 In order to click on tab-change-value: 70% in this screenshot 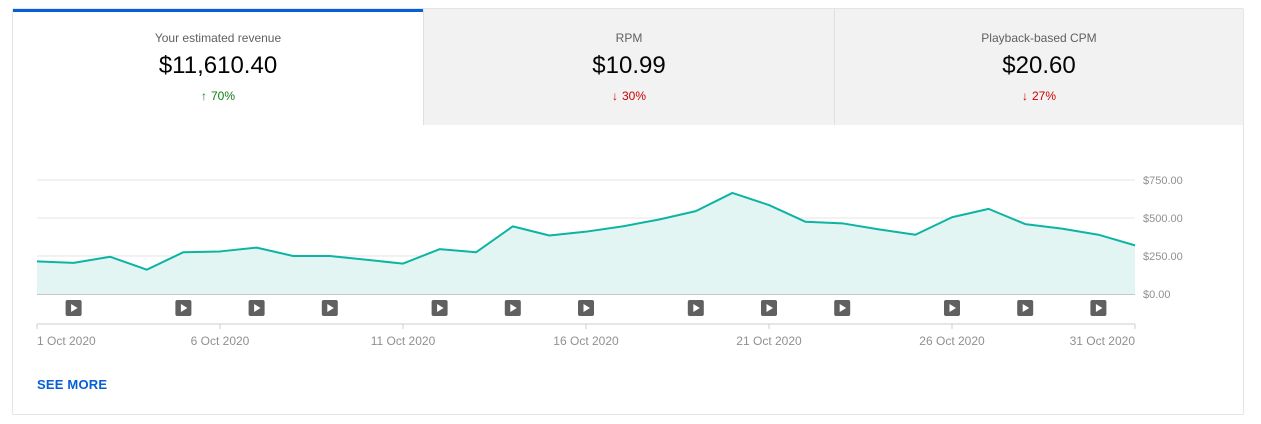, I will do `click(223, 96)`.